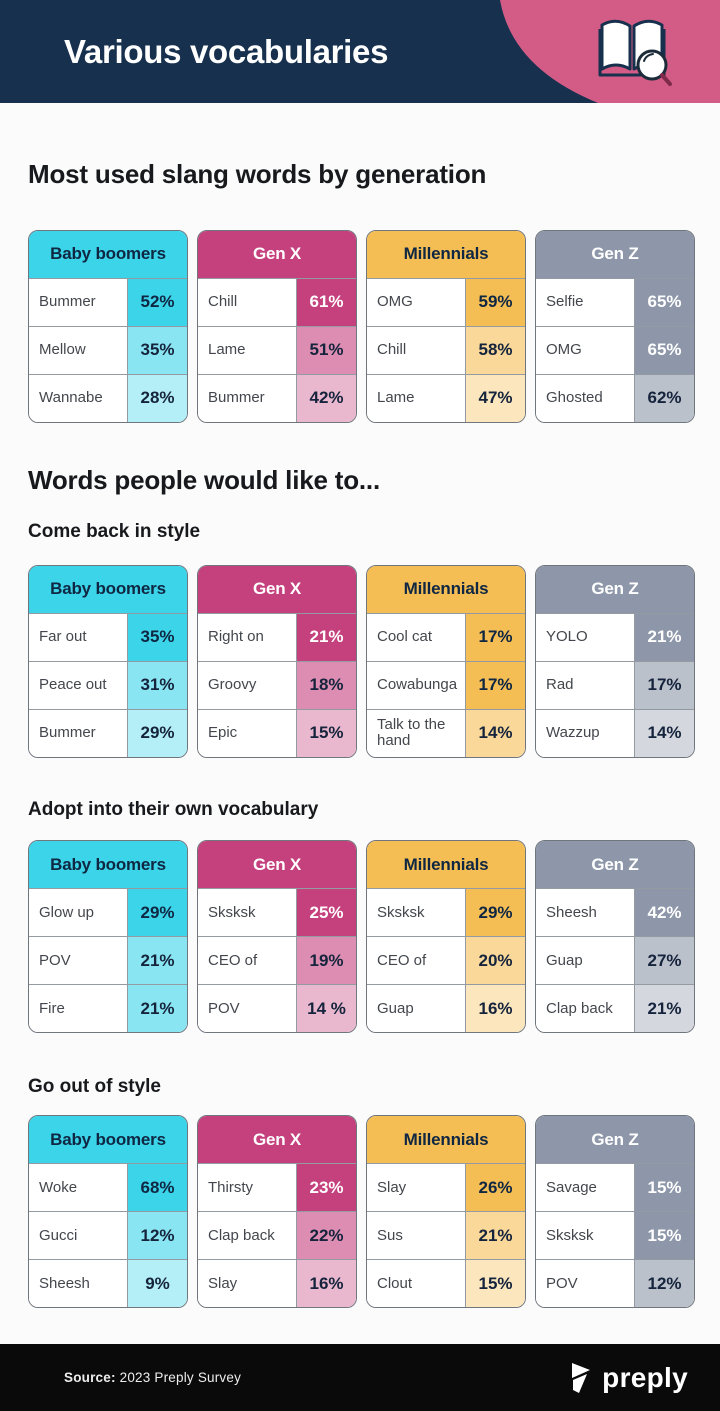  I want to click on table-row: OMG 65%, so click(615, 349).